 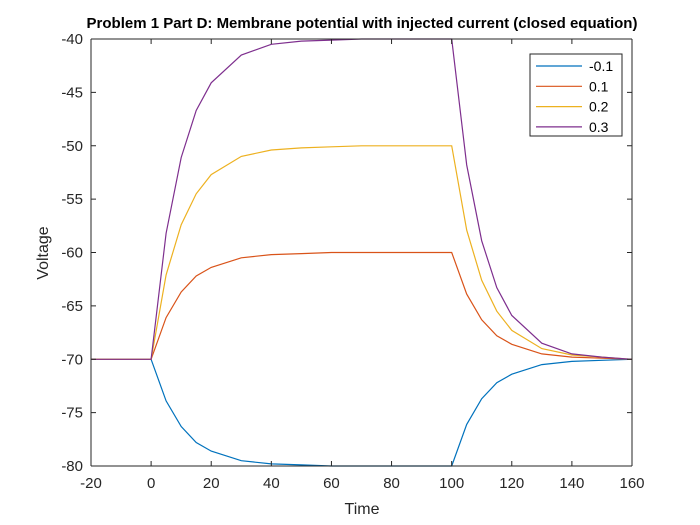 I want to click on legend-label-2: 0.2, so click(x=599, y=107).